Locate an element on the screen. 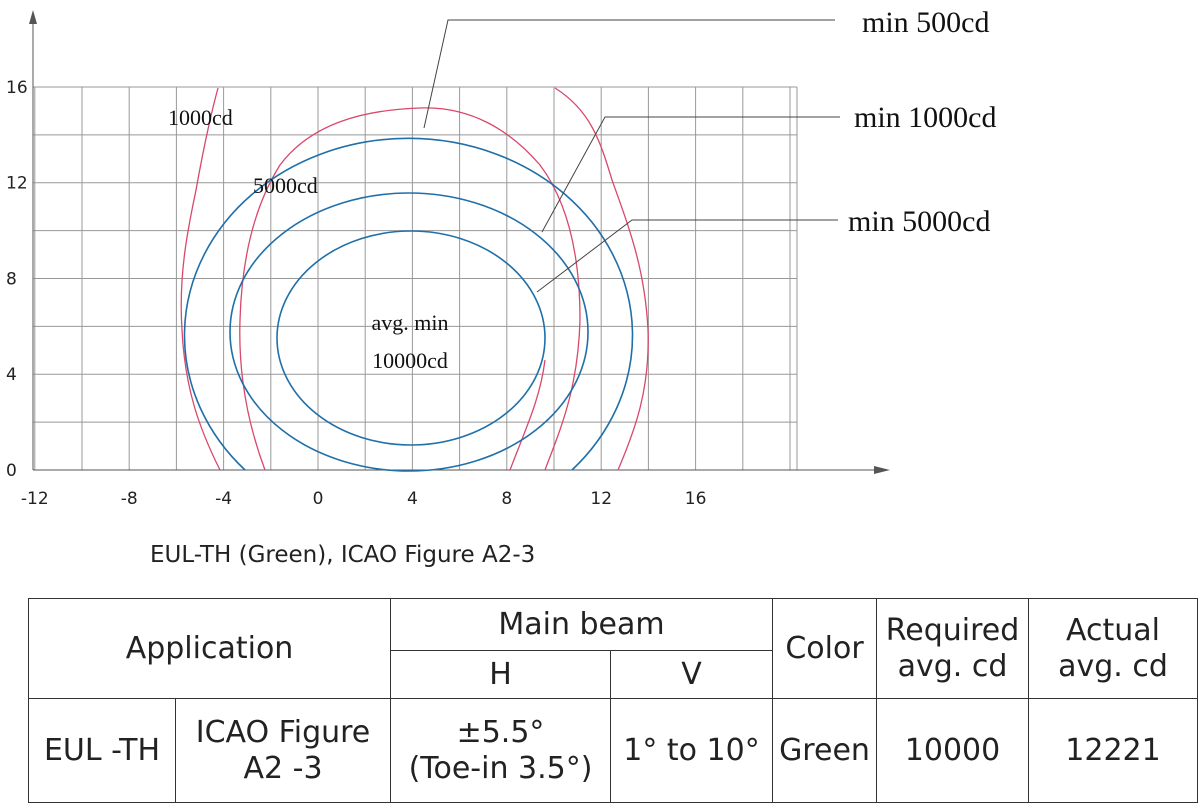 This screenshot has height=805, width=1200. table-cell: EUL -TH is located at coordinates (102, 750).